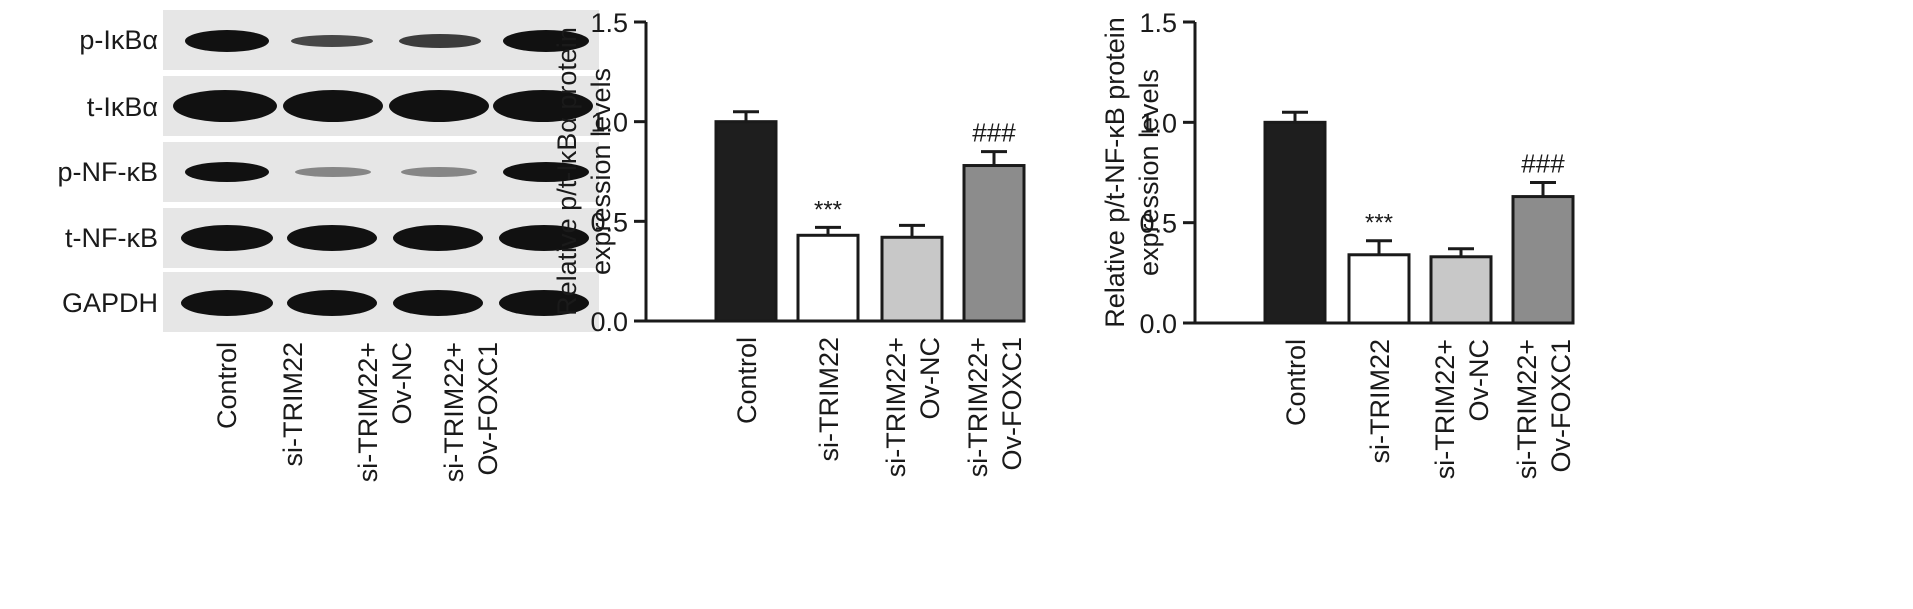  Describe the element at coordinates (118, 40) in the screenshot. I see `blot-row-label: p-IκBα` at that location.